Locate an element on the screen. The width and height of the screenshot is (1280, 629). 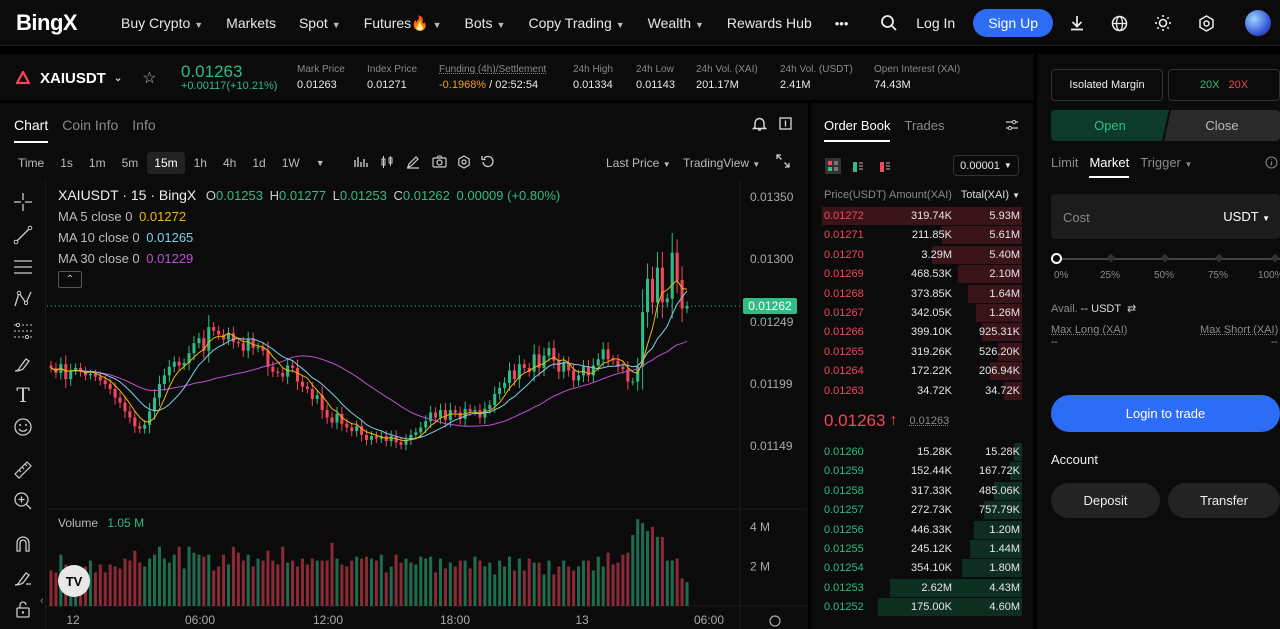
horizontal-lines-icon is located at coordinates (23, 267).